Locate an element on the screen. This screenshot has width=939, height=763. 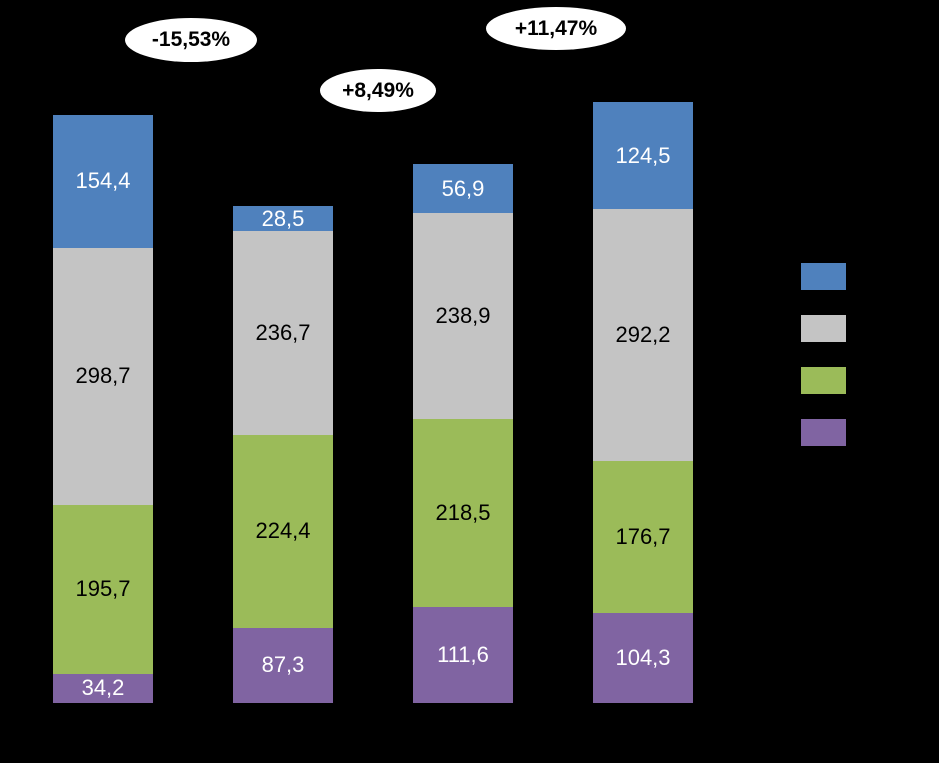
bar-segment-green: 218,5 is located at coordinates (463, 512).